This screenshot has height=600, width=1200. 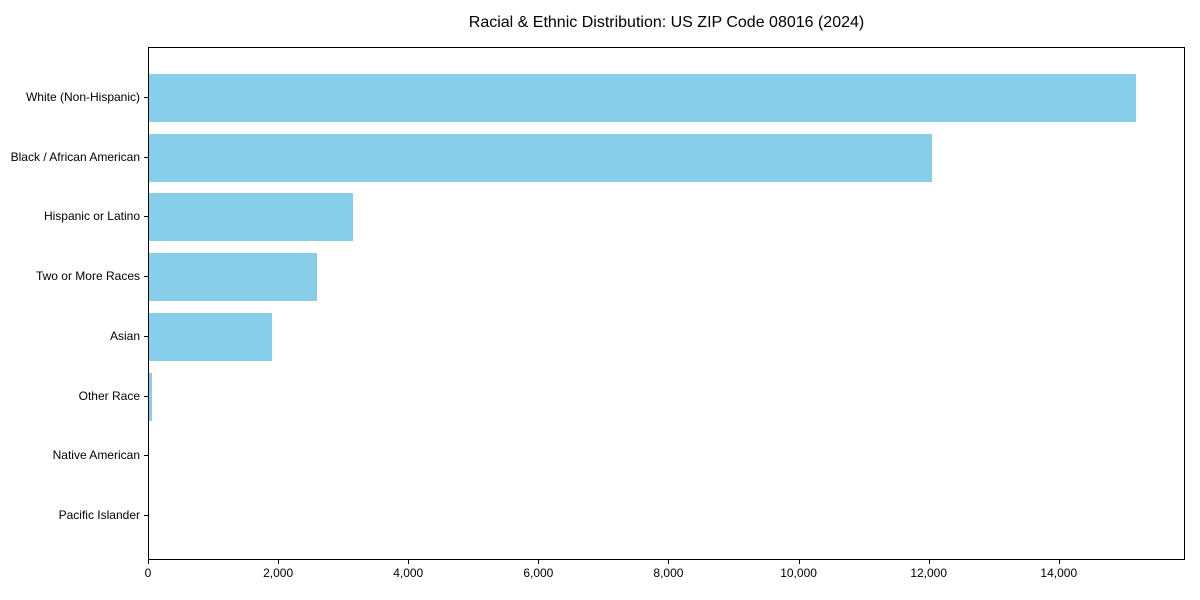 I want to click on x-tick-label-2000: 2,000, so click(x=278, y=573).